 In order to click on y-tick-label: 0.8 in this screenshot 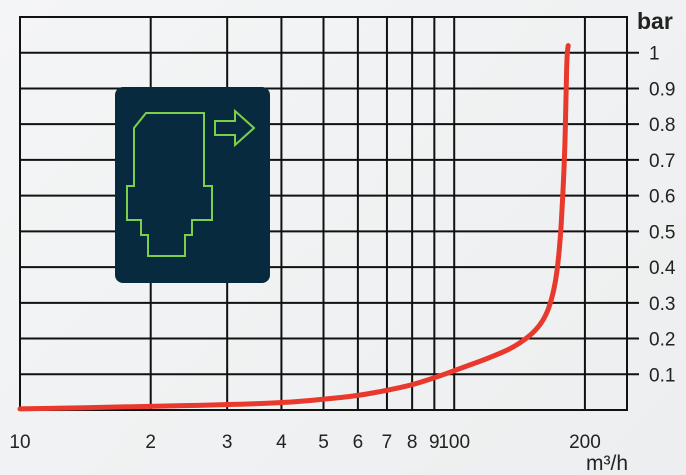, I will do `click(662, 125)`.